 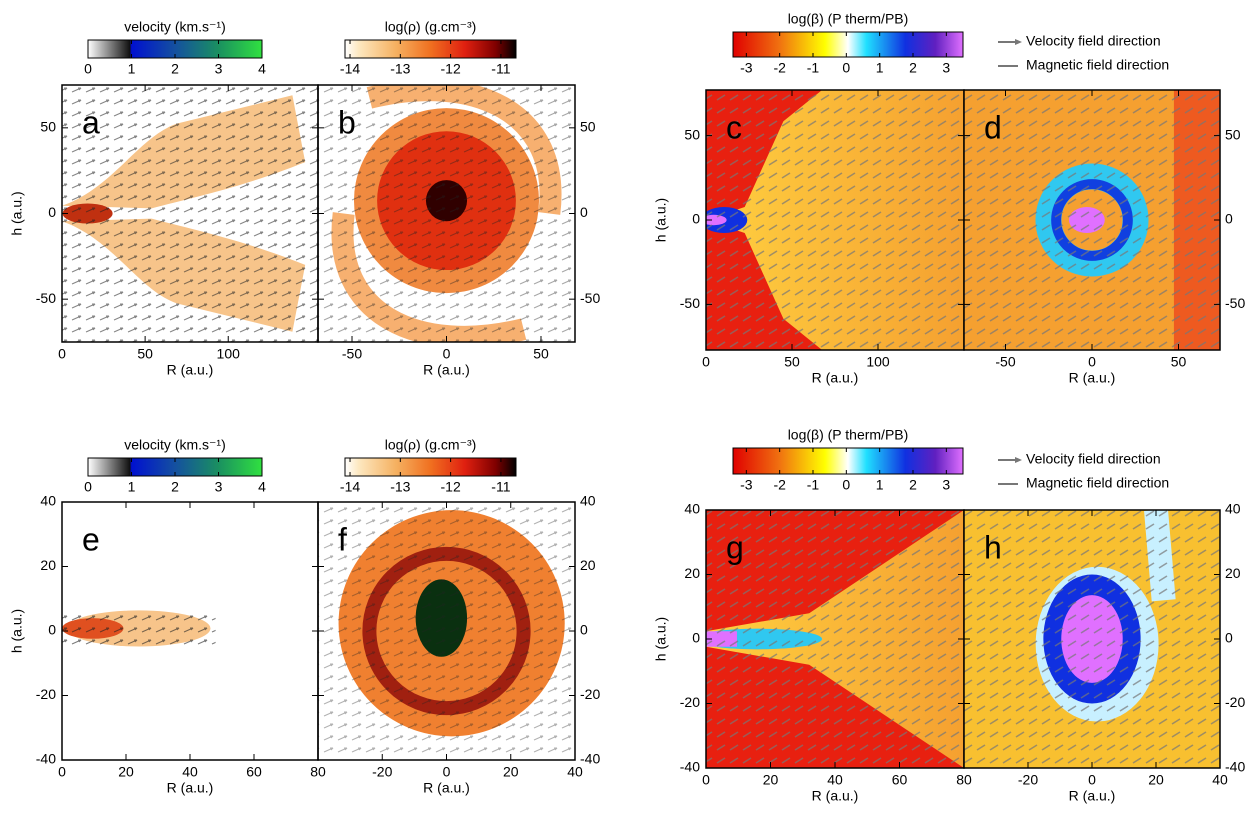 What do you see at coordinates (848, 435) in the screenshot?
I see `colorbar-title: log(β) (P therm/PB)` at bounding box center [848, 435].